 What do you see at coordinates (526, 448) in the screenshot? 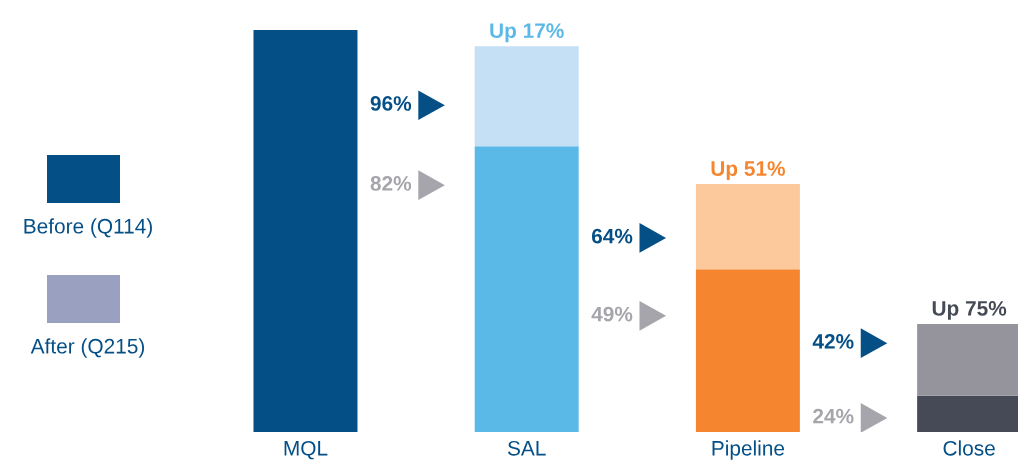
I see `x-tick-label: SAL` at bounding box center [526, 448].